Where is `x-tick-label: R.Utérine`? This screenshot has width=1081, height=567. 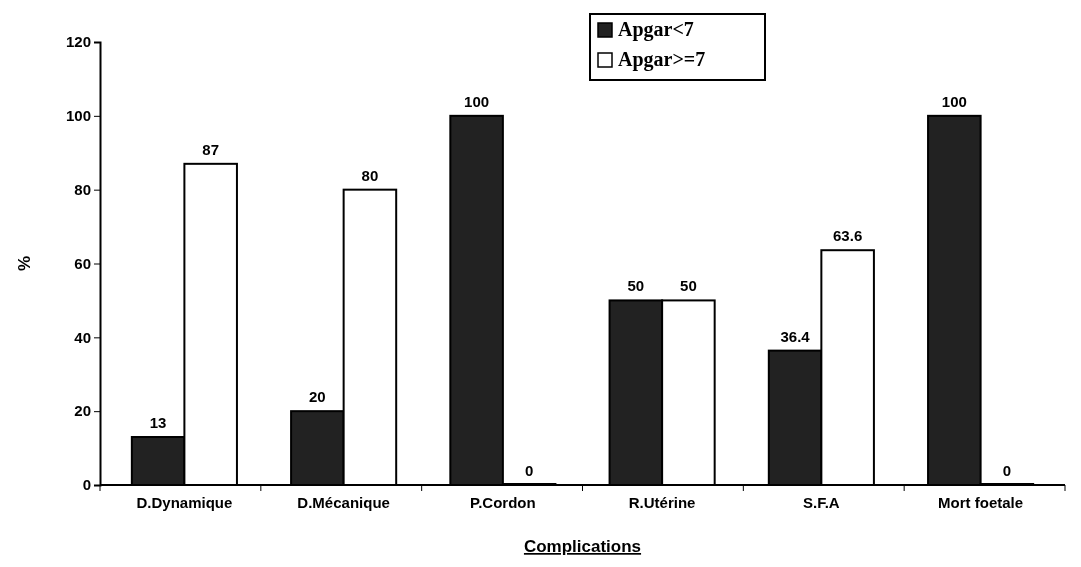
x-tick-label: R.Utérine is located at coordinates (662, 502).